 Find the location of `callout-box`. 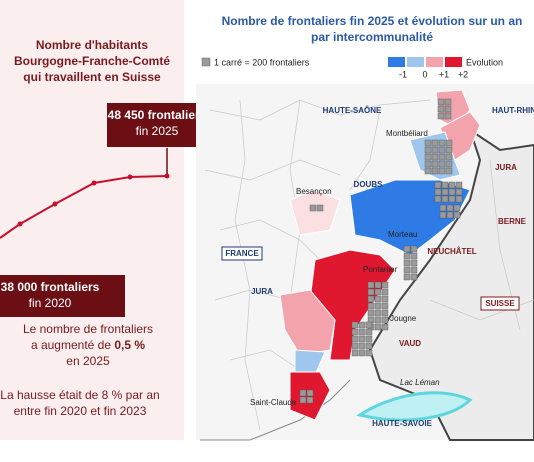

callout-box is located at coordinates (157, 125).